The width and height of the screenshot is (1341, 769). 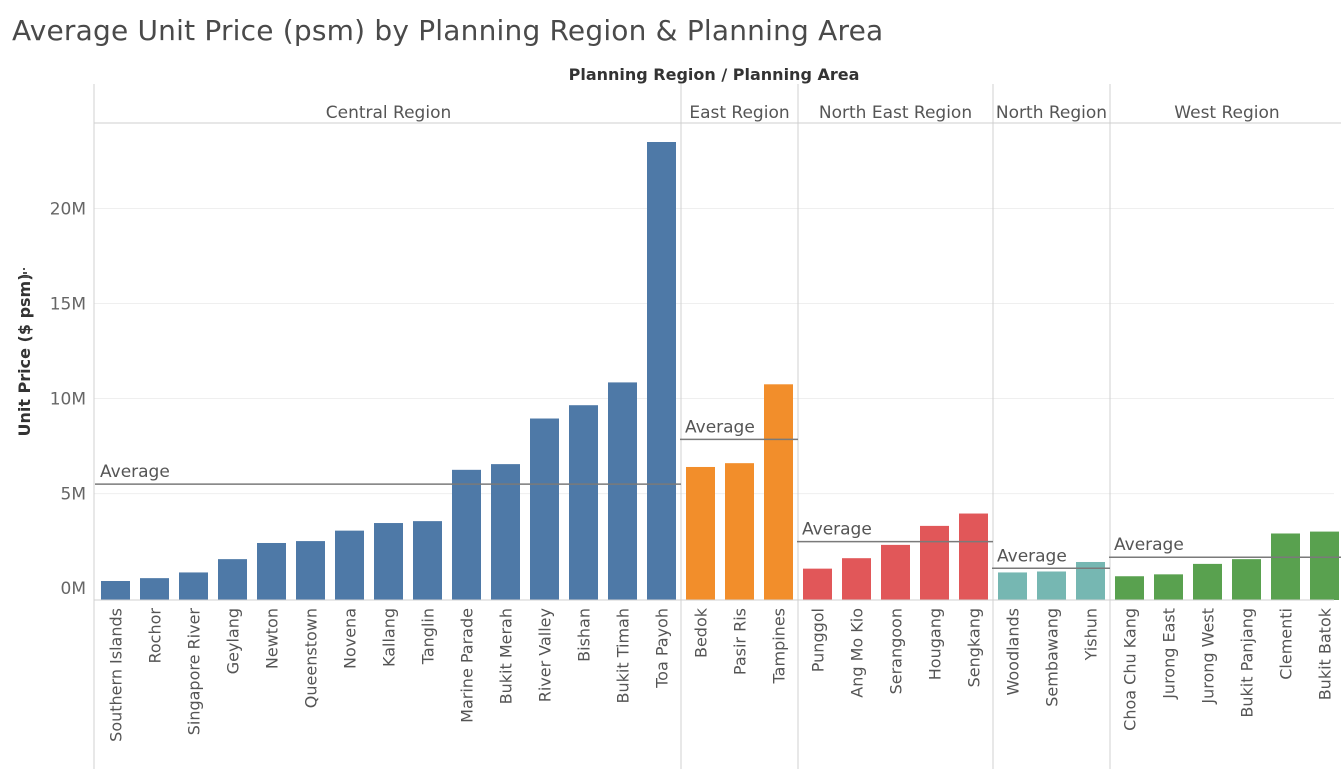 What do you see at coordinates (68, 210) in the screenshot?
I see `y-tick-label: 20M` at bounding box center [68, 210].